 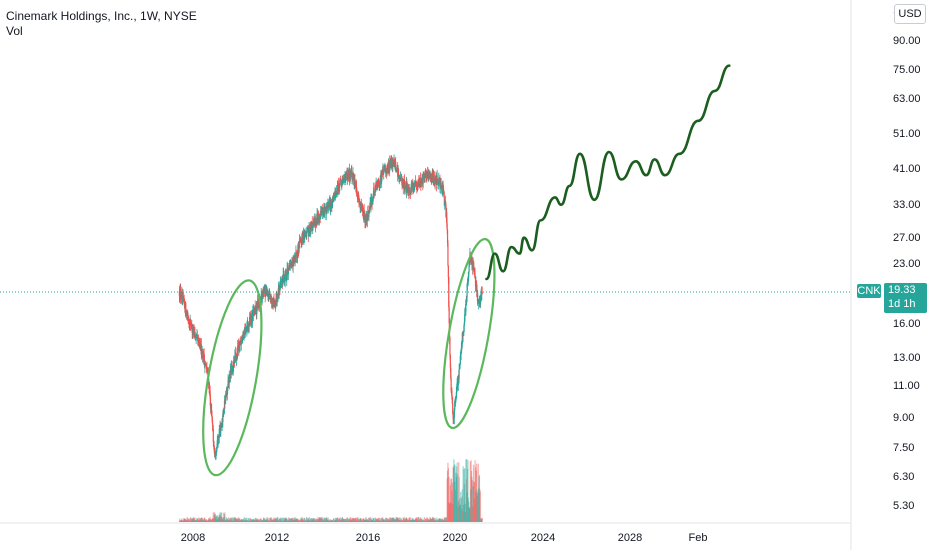 What do you see at coordinates (444, 538) in the screenshot?
I see `time-axis-ticks: 2008 2012 2016 2020 2024 2028 Feb` at bounding box center [444, 538].